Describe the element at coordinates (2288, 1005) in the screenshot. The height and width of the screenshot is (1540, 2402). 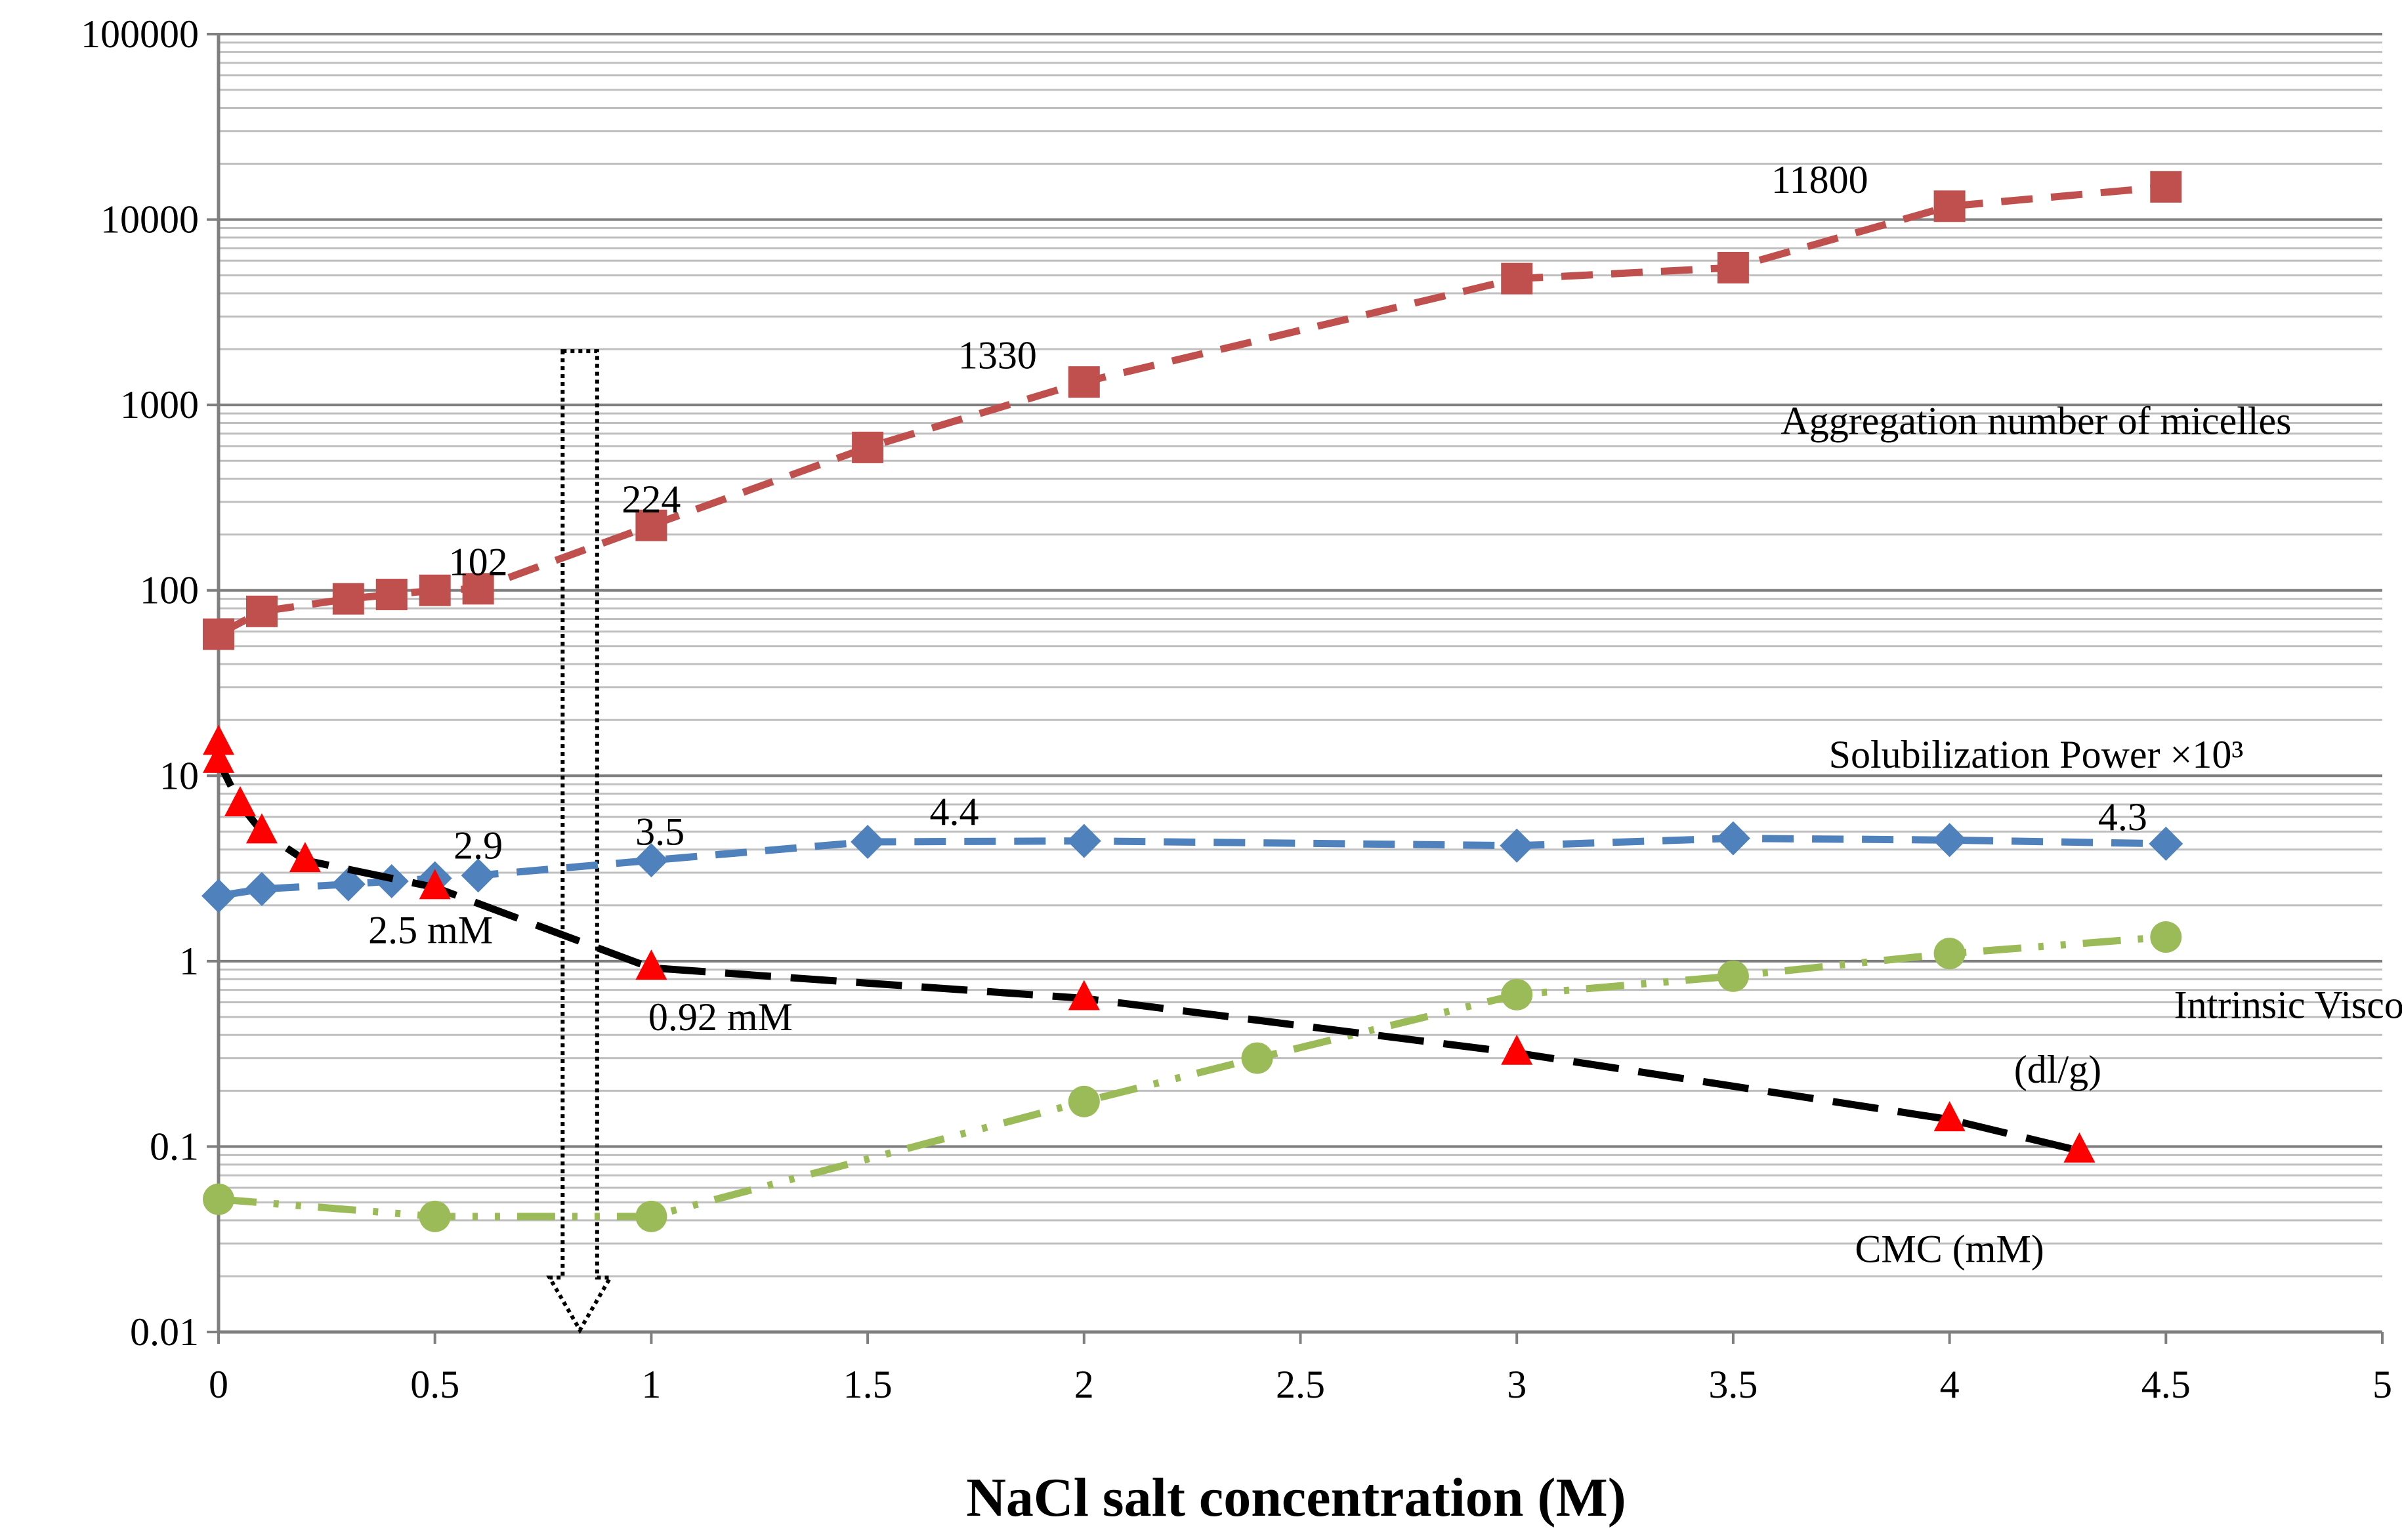
I see `series-label: Intrinsic Viscosity` at that location.